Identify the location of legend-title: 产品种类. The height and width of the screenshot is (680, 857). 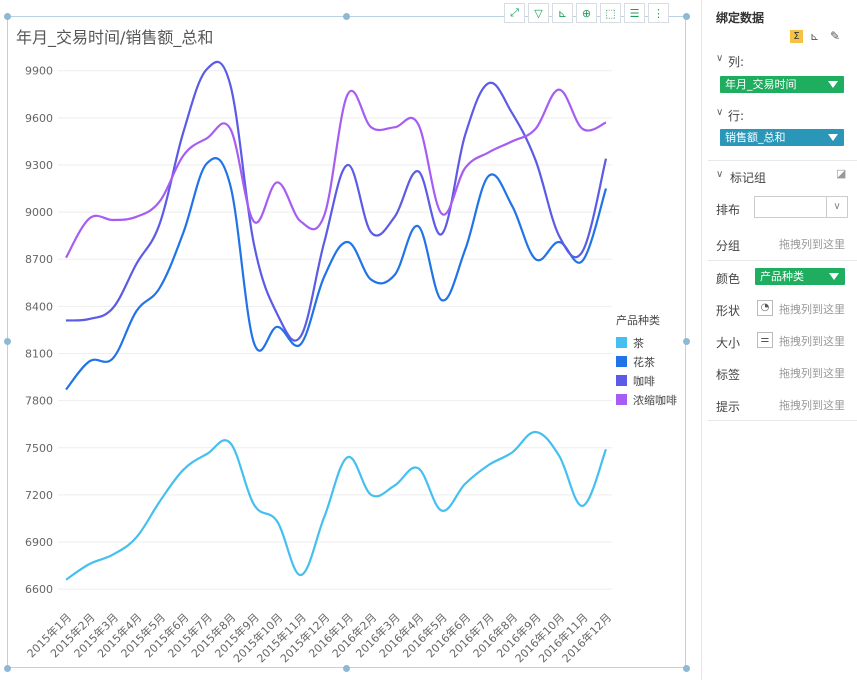
(638, 320).